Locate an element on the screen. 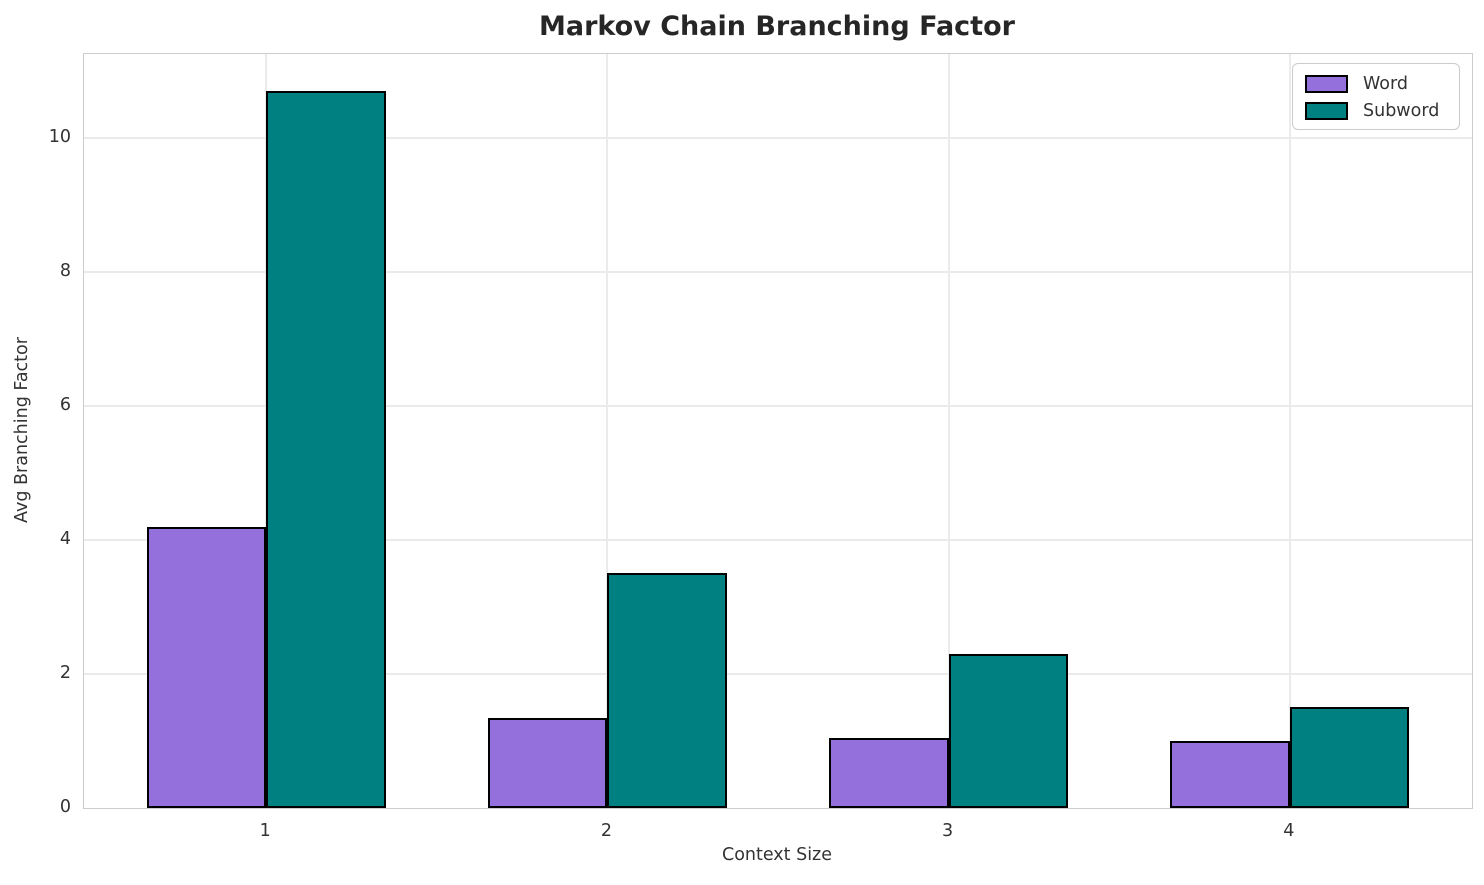 The height and width of the screenshot is (885, 1484). legend-item-subword: Subword is located at coordinates (1377, 111).